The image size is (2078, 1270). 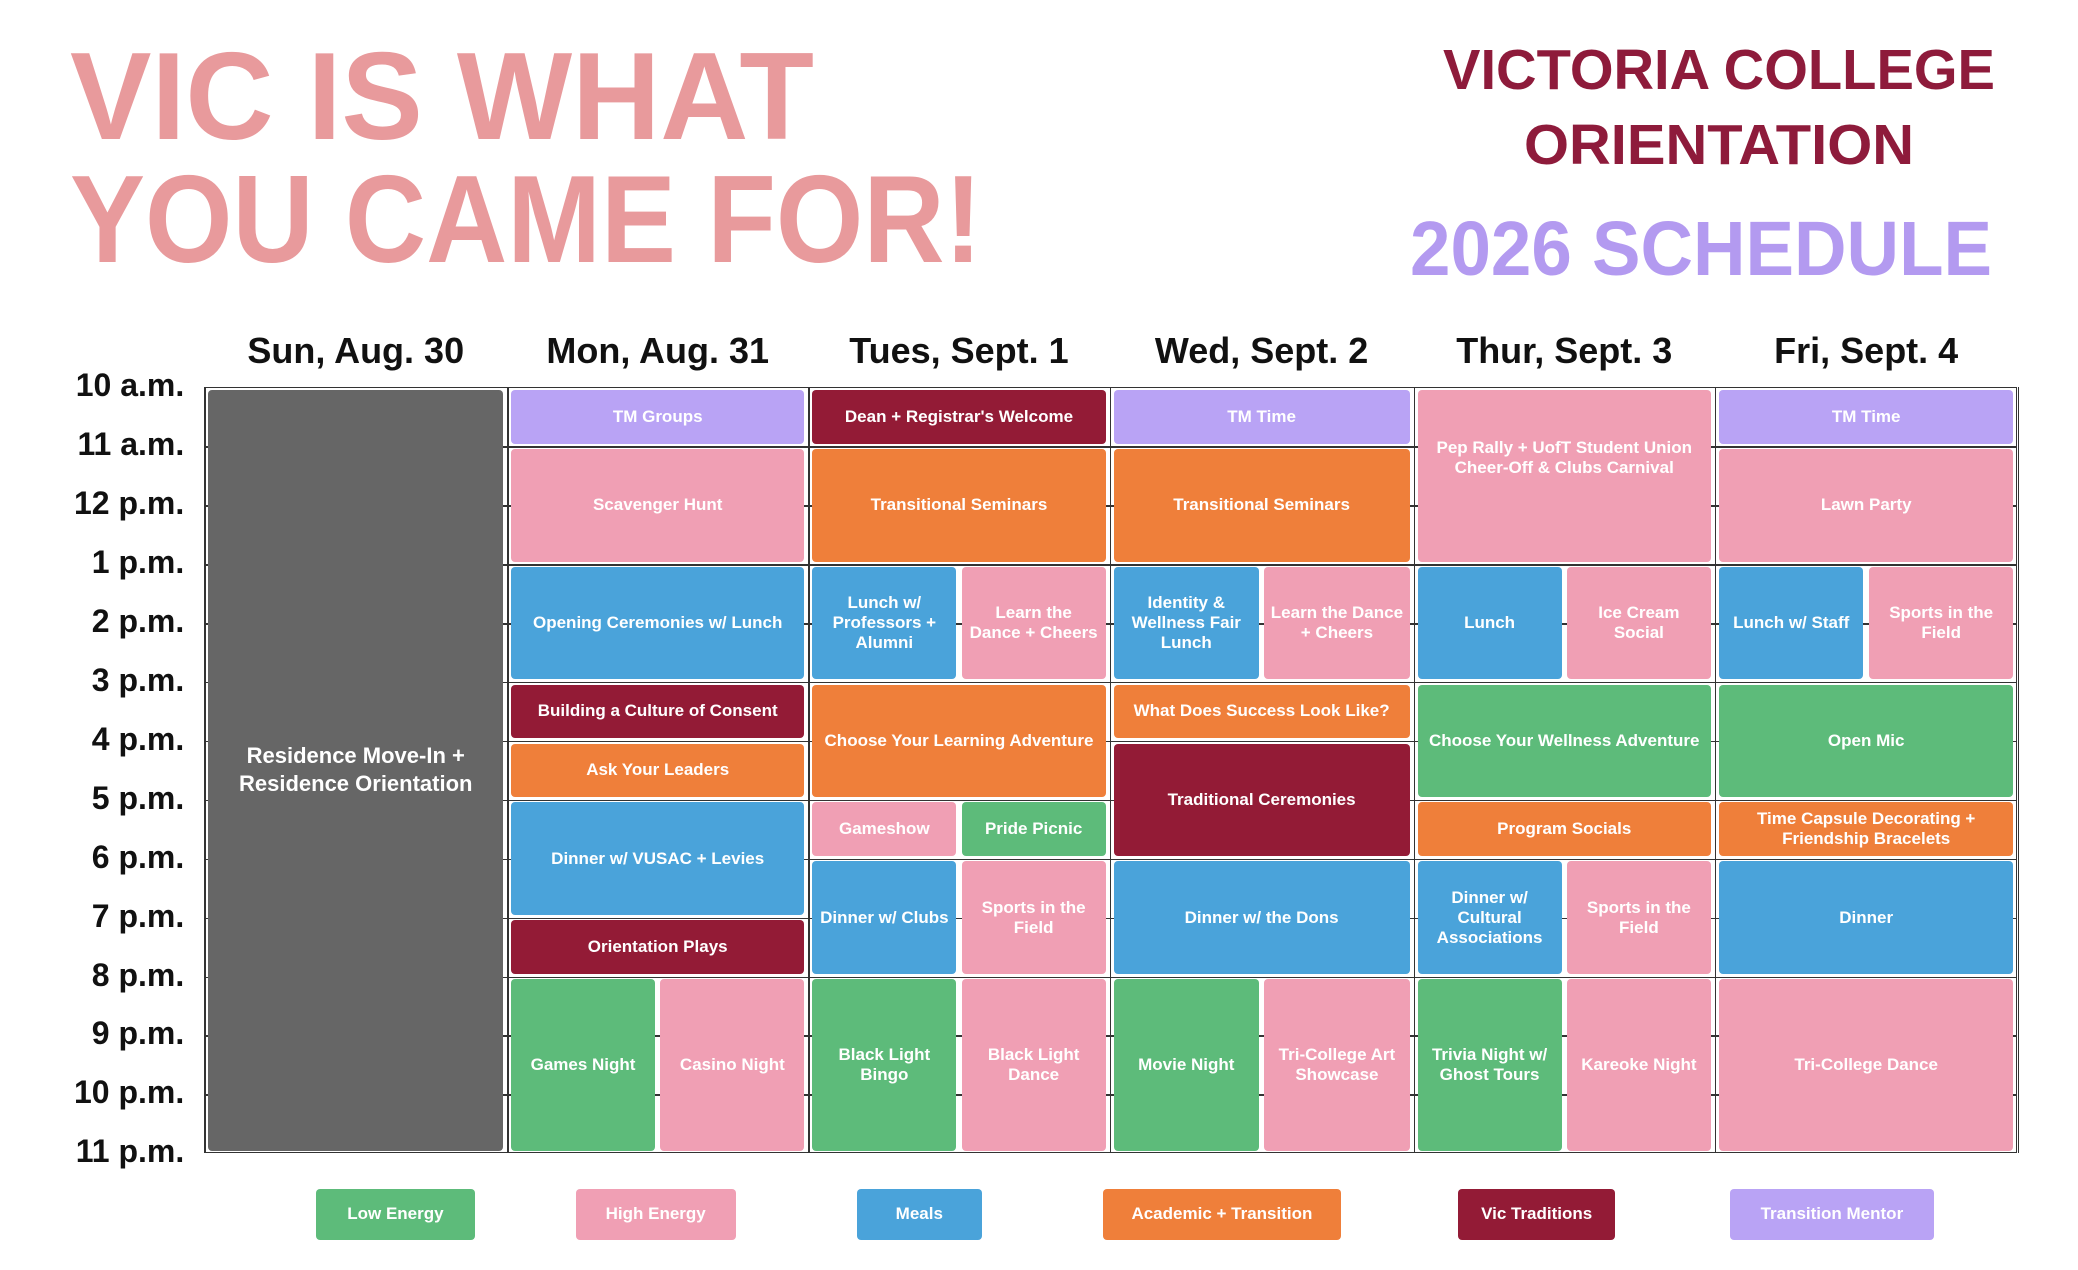 What do you see at coordinates (658, 505) in the screenshot?
I see `event: Scavenger Hunt` at bounding box center [658, 505].